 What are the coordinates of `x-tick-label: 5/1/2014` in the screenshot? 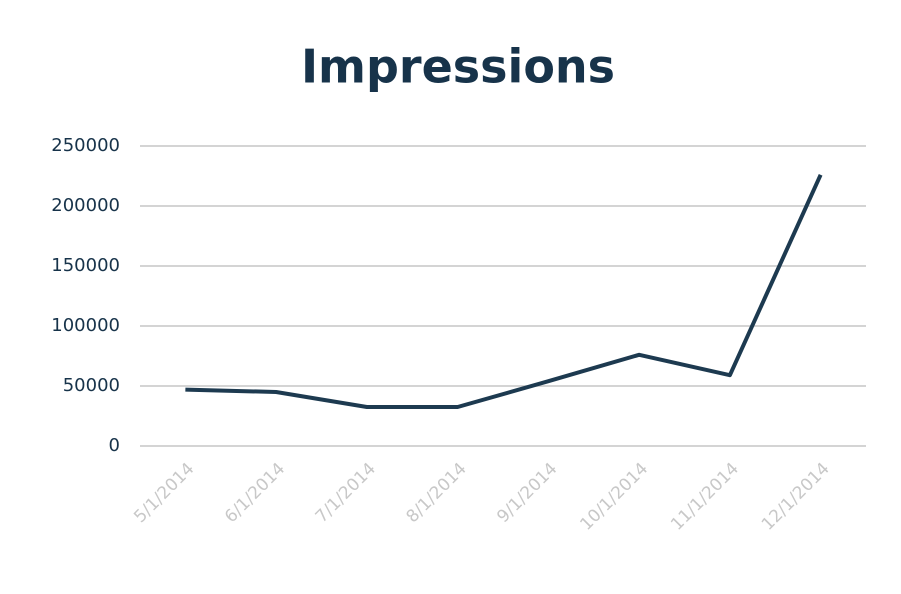 It's located at (164, 493).